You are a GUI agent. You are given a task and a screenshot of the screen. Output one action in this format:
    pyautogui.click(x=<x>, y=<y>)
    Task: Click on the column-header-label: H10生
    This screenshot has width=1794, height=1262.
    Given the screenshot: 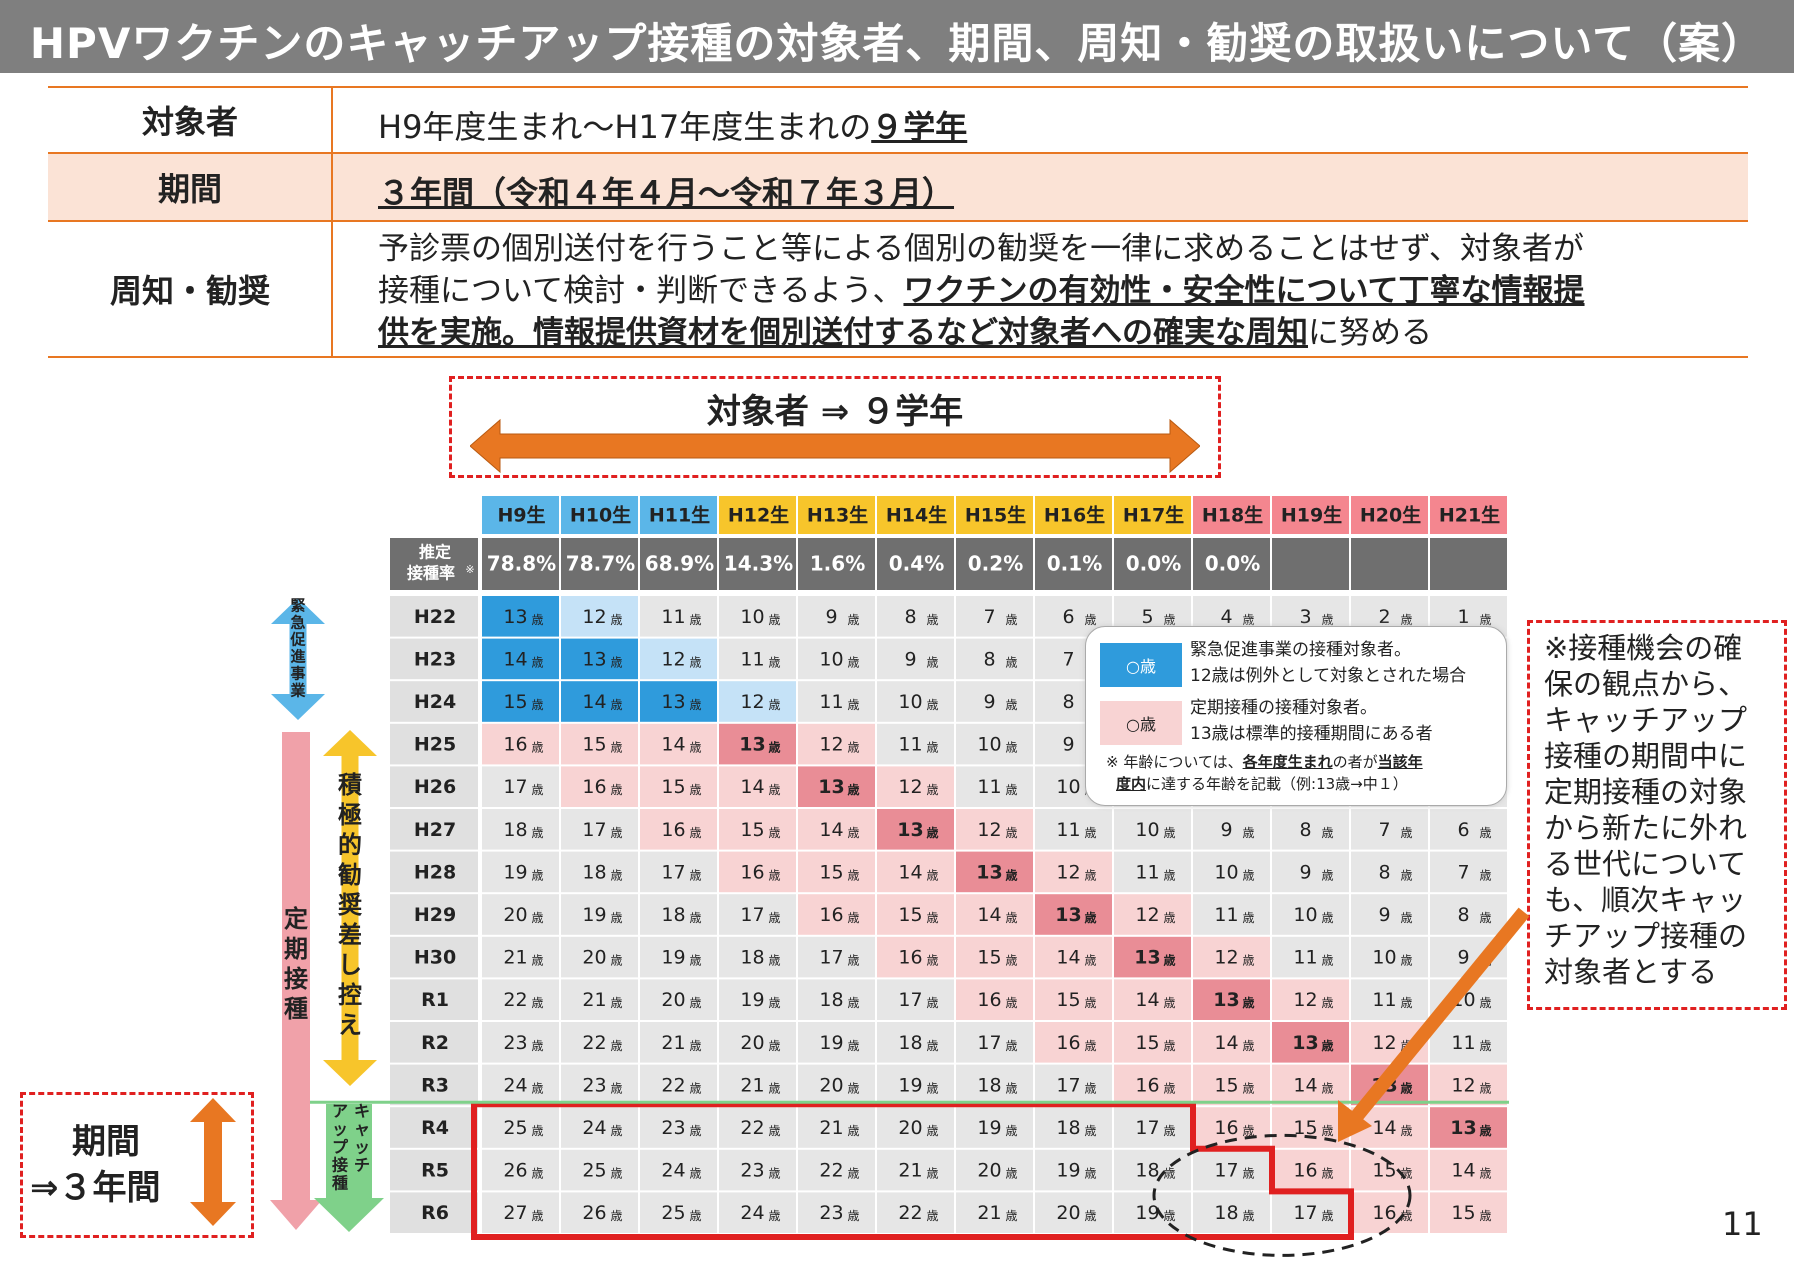 What is the action you would take?
    pyautogui.click(x=600, y=515)
    